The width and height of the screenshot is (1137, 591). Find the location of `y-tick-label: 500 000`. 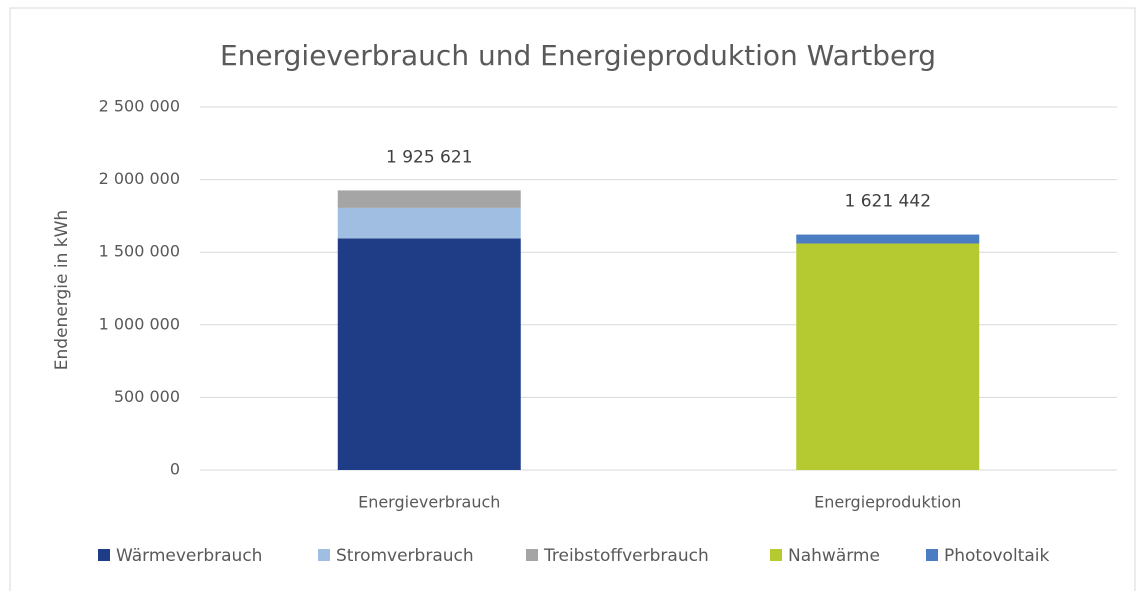

y-tick-label: 500 000 is located at coordinates (147, 396).